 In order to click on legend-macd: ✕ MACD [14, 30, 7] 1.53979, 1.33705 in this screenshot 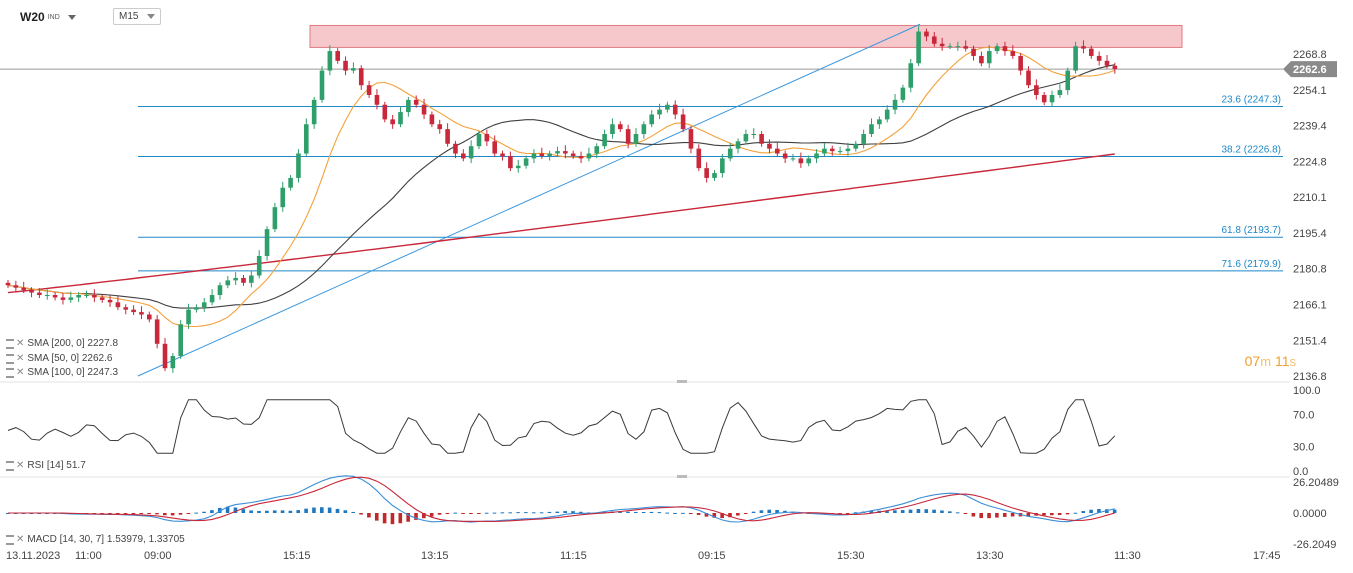, I will do `click(95, 539)`.